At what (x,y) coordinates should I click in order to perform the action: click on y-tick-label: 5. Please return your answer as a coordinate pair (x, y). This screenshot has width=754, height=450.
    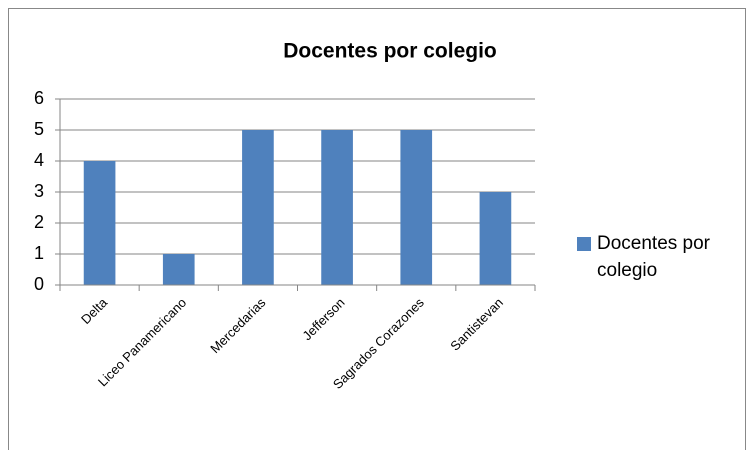
    Looking at the image, I should click on (39, 129).